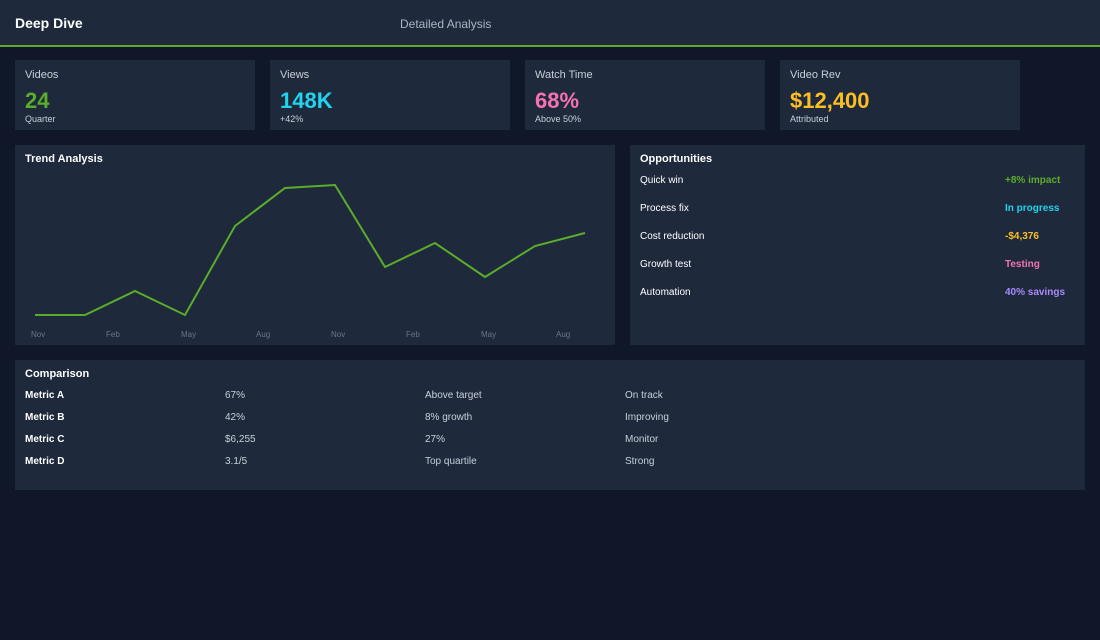 Image resolution: width=1100 pixels, height=640 pixels. What do you see at coordinates (647, 417) in the screenshot?
I see `comparison-cell: Improving` at bounding box center [647, 417].